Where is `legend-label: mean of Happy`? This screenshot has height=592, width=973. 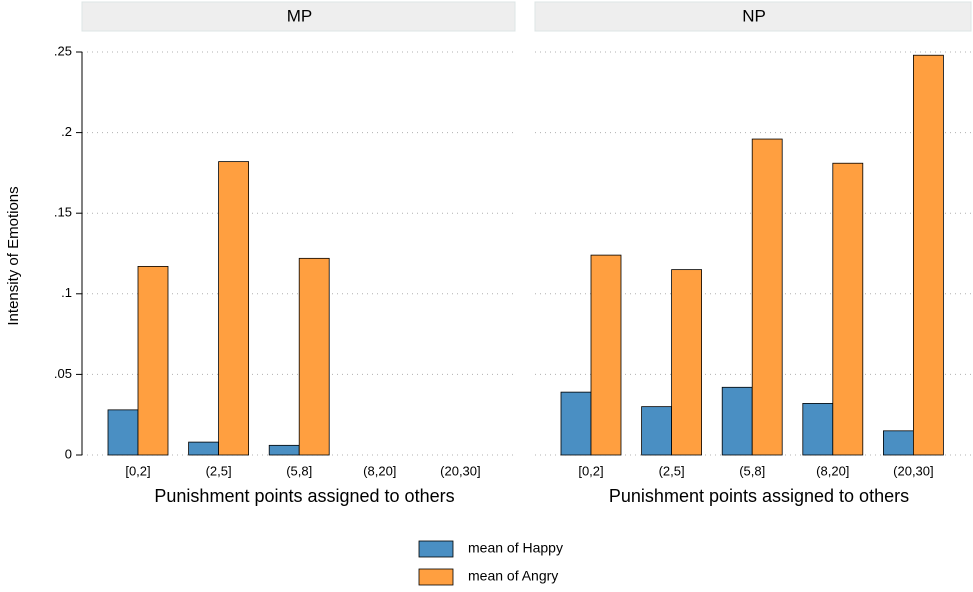
legend-label: mean of Happy is located at coordinates (515, 548).